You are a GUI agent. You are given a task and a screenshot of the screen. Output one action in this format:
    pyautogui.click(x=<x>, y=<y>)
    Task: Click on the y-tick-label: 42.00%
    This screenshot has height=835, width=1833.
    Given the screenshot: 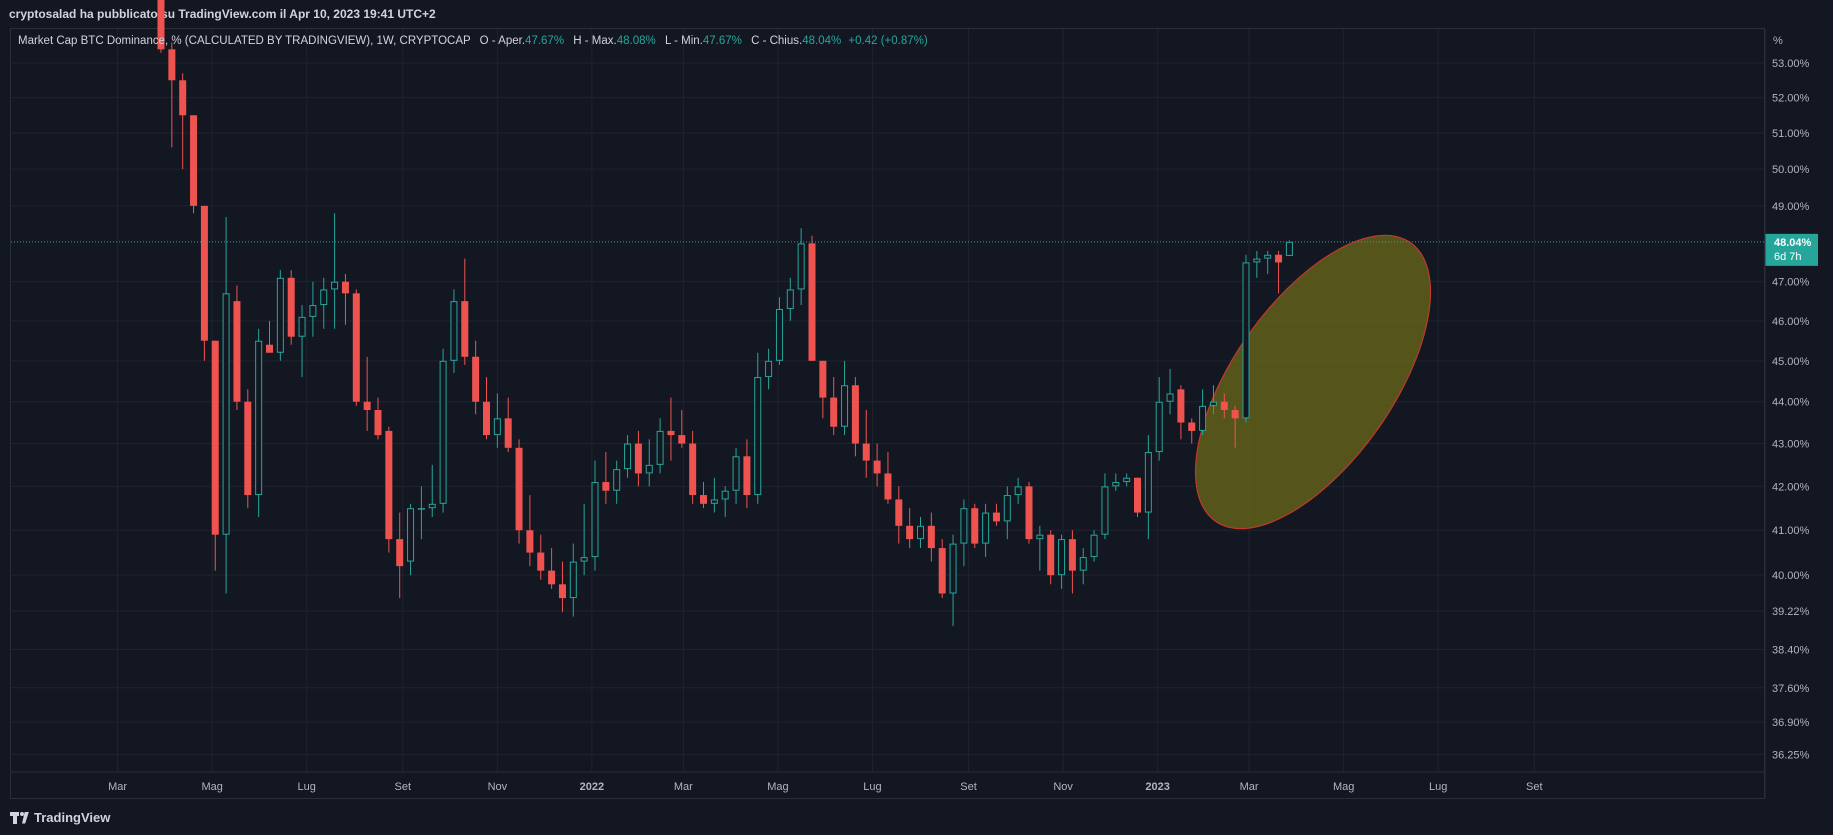 What is the action you would take?
    pyautogui.click(x=1791, y=487)
    